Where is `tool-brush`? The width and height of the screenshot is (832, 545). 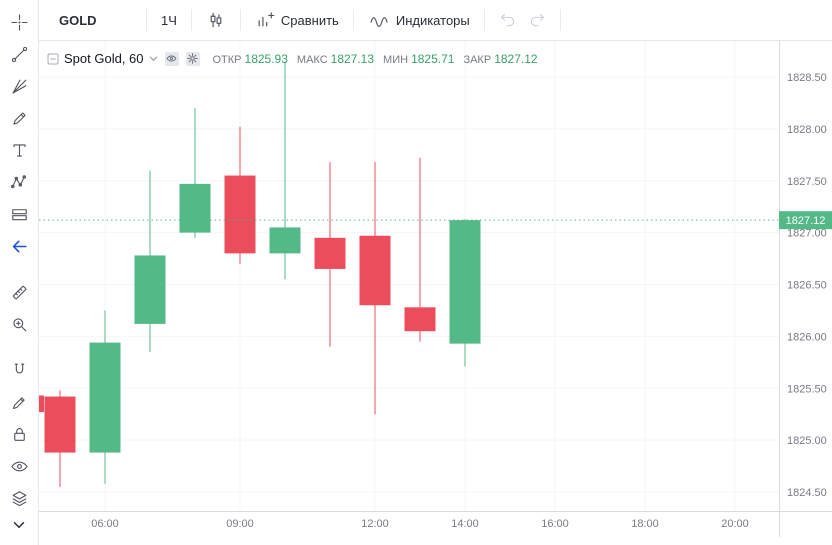 tool-brush is located at coordinates (19, 118).